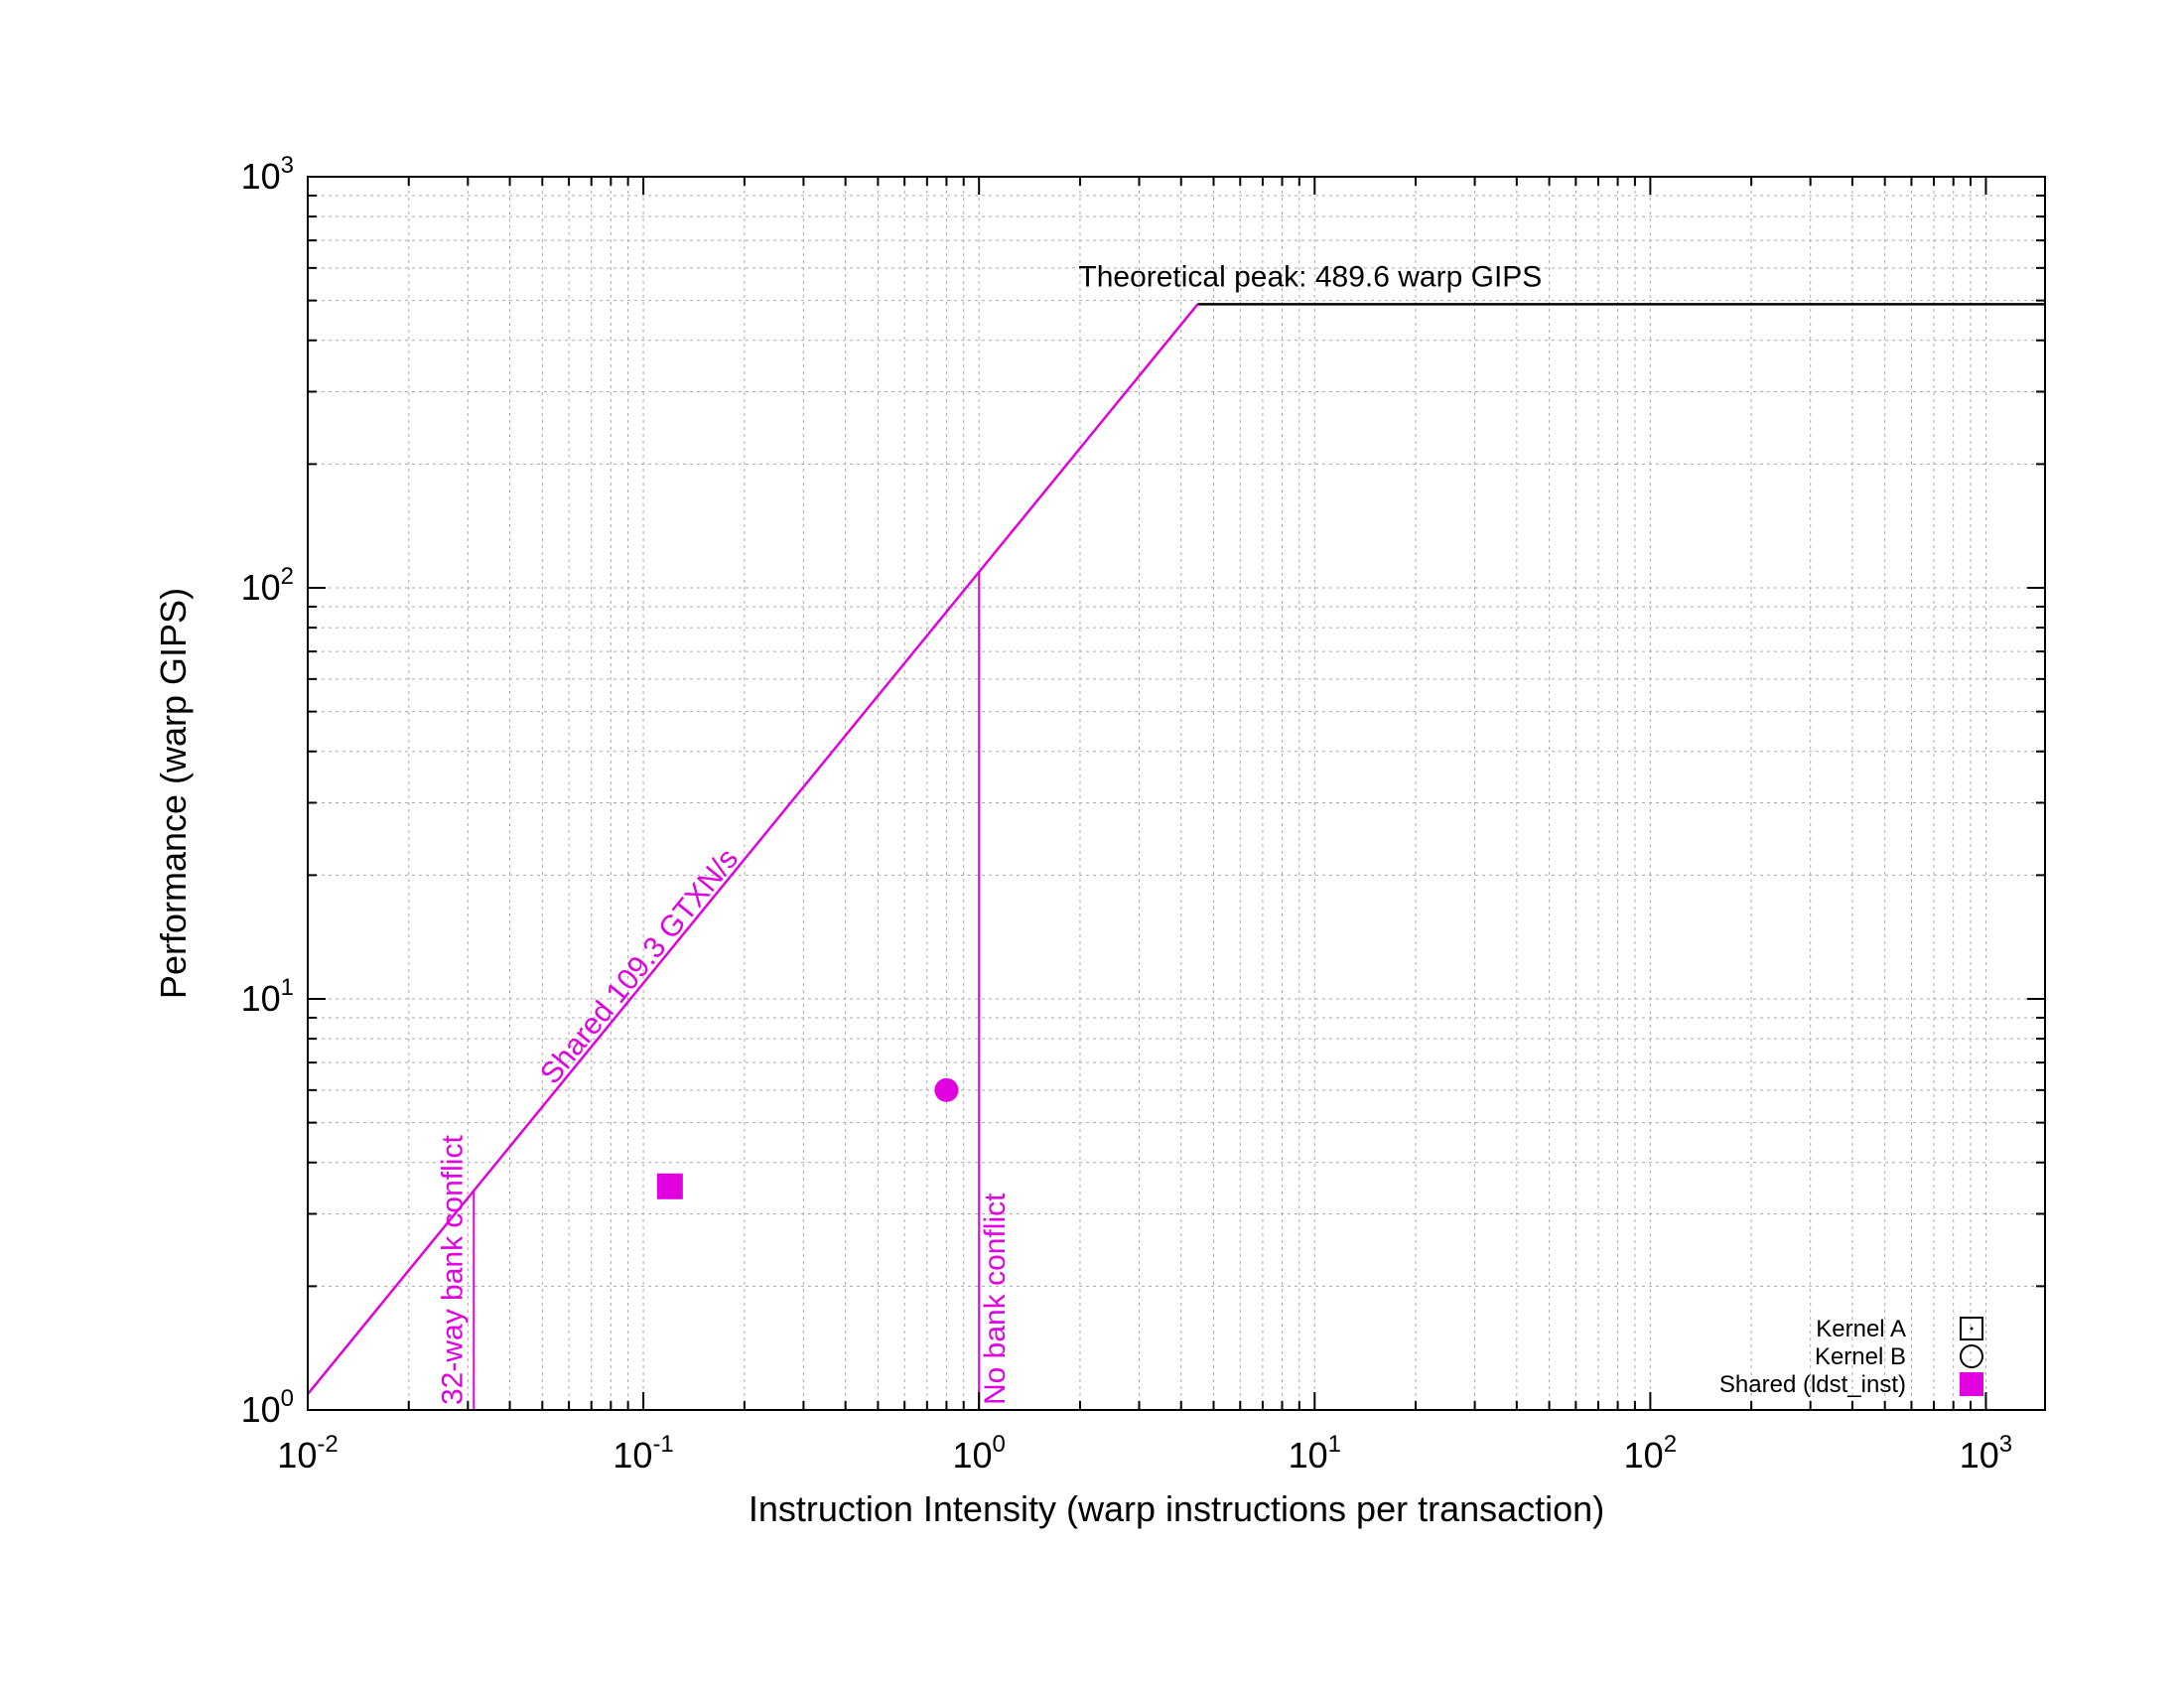  What do you see at coordinates (643, 1453) in the screenshot?
I see `x-tick-label: 10⁻¹` at bounding box center [643, 1453].